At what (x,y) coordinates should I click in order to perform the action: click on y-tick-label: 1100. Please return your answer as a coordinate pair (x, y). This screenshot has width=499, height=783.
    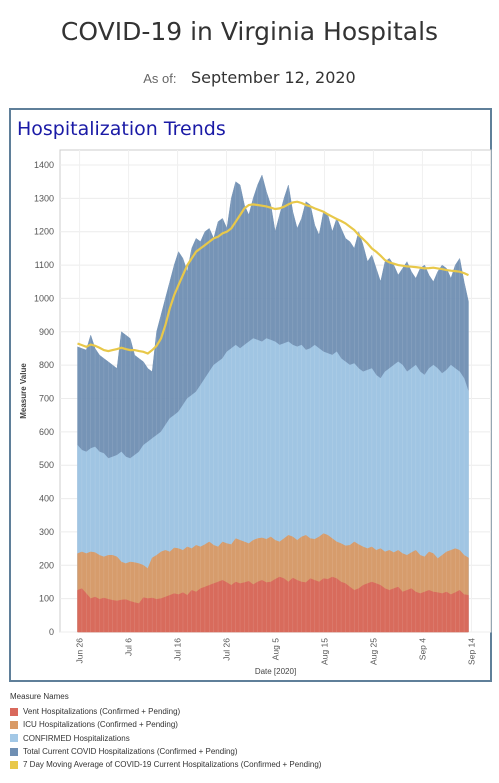
    Looking at the image, I should click on (44, 265).